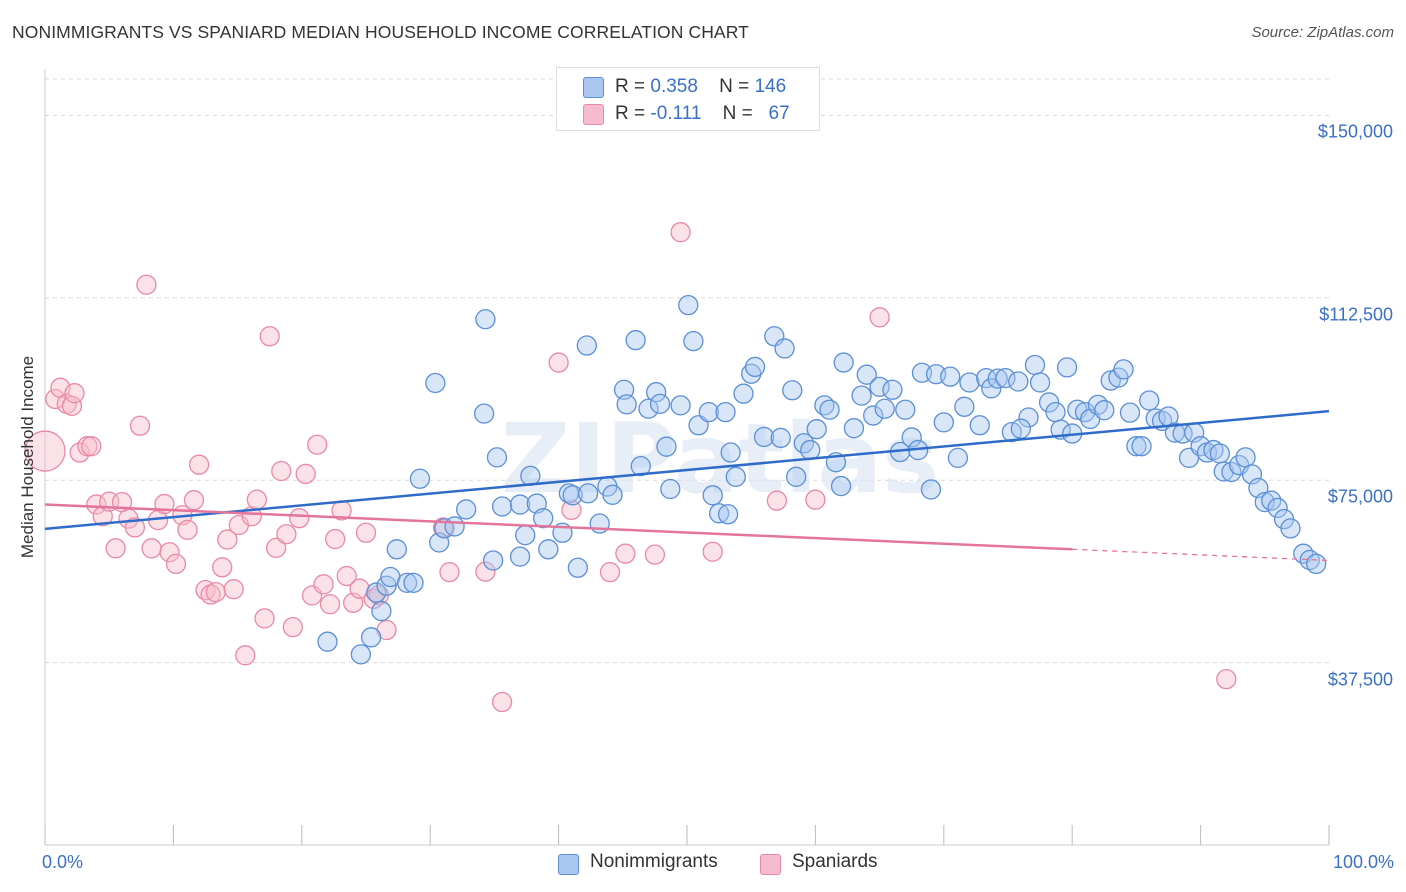 This screenshot has width=1406, height=892. I want to click on nonimmigrants-trend-line, so click(687, 470).